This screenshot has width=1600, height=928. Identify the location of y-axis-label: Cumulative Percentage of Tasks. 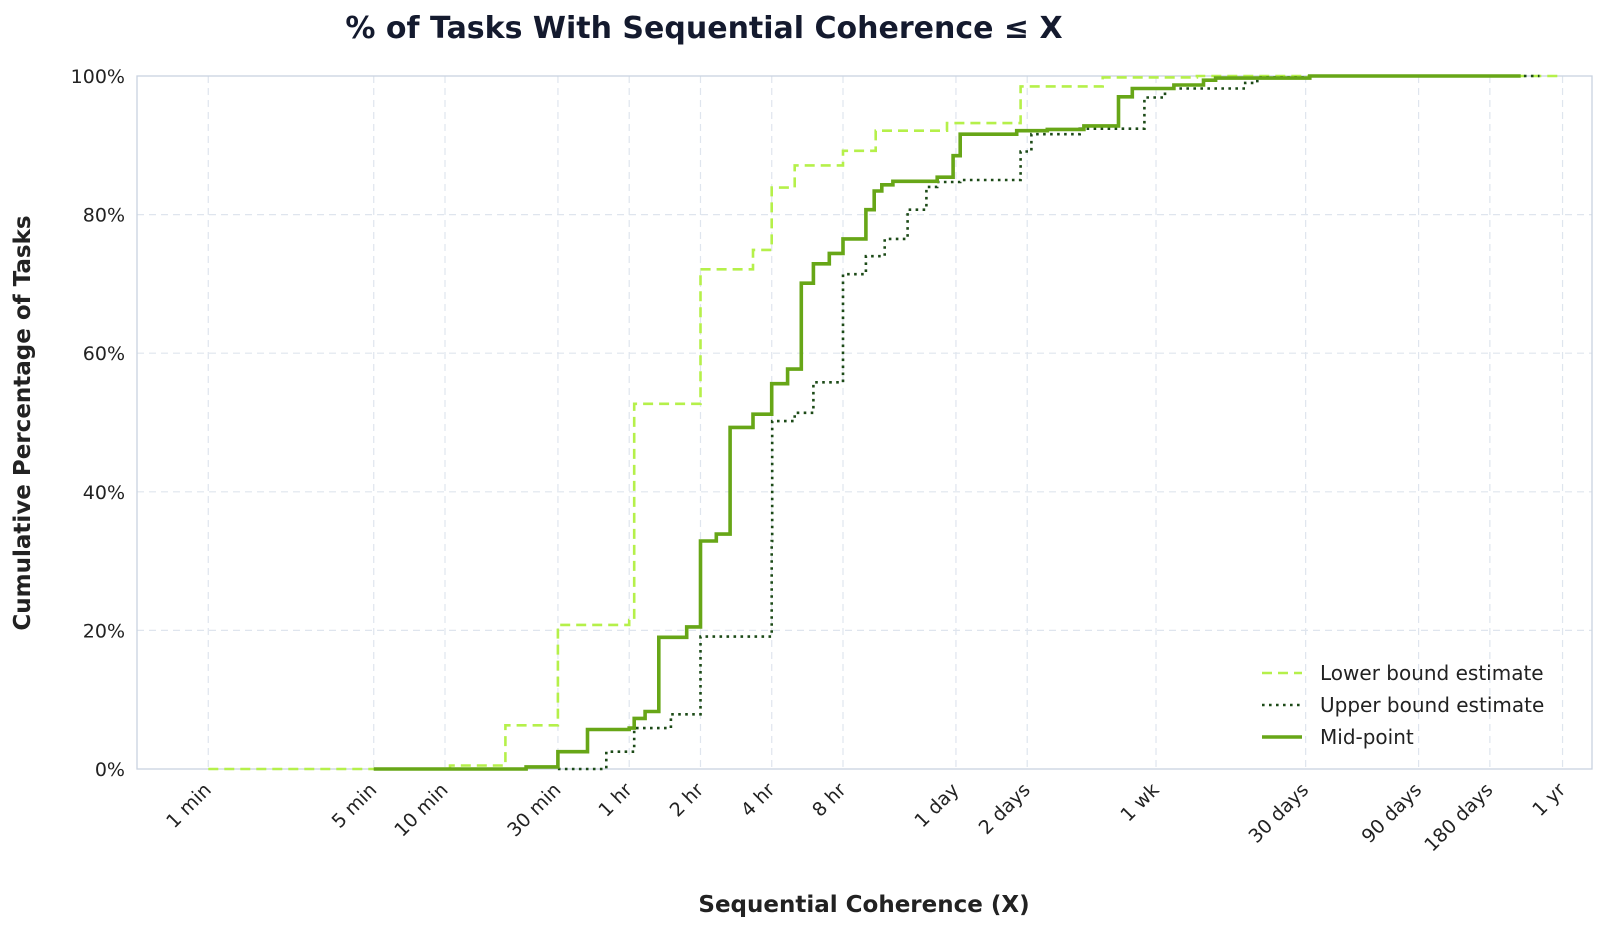
(23, 422).